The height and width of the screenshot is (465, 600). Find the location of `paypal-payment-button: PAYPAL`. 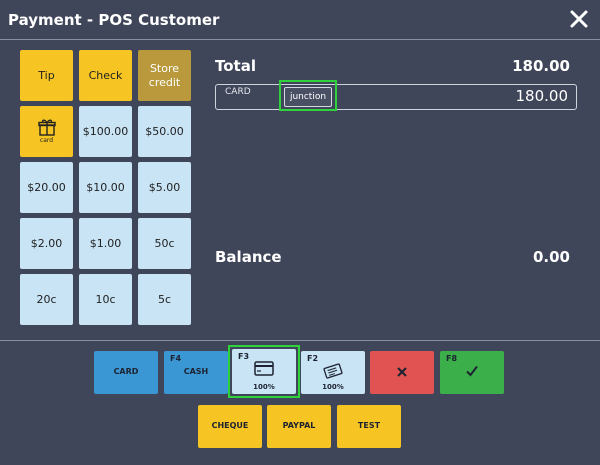

paypal-payment-button: PAYPAL is located at coordinates (299, 426).